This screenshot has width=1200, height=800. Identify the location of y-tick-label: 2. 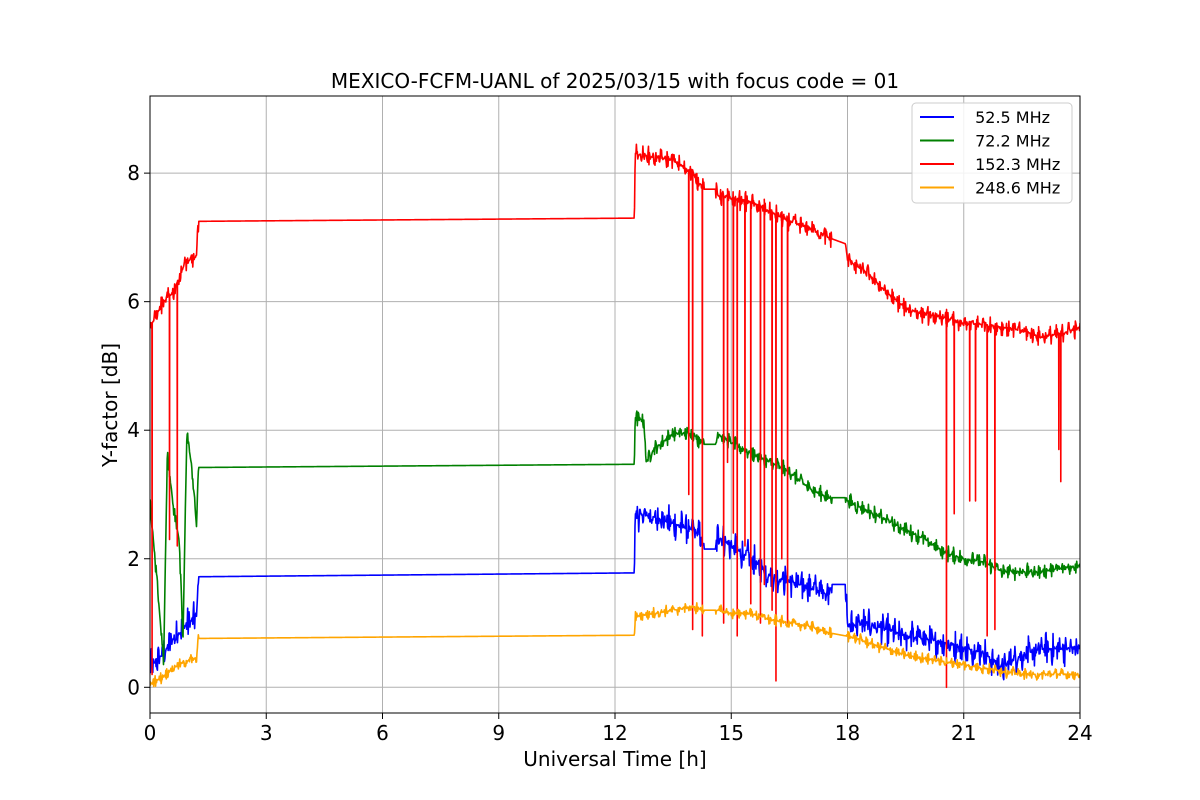
(133, 559).